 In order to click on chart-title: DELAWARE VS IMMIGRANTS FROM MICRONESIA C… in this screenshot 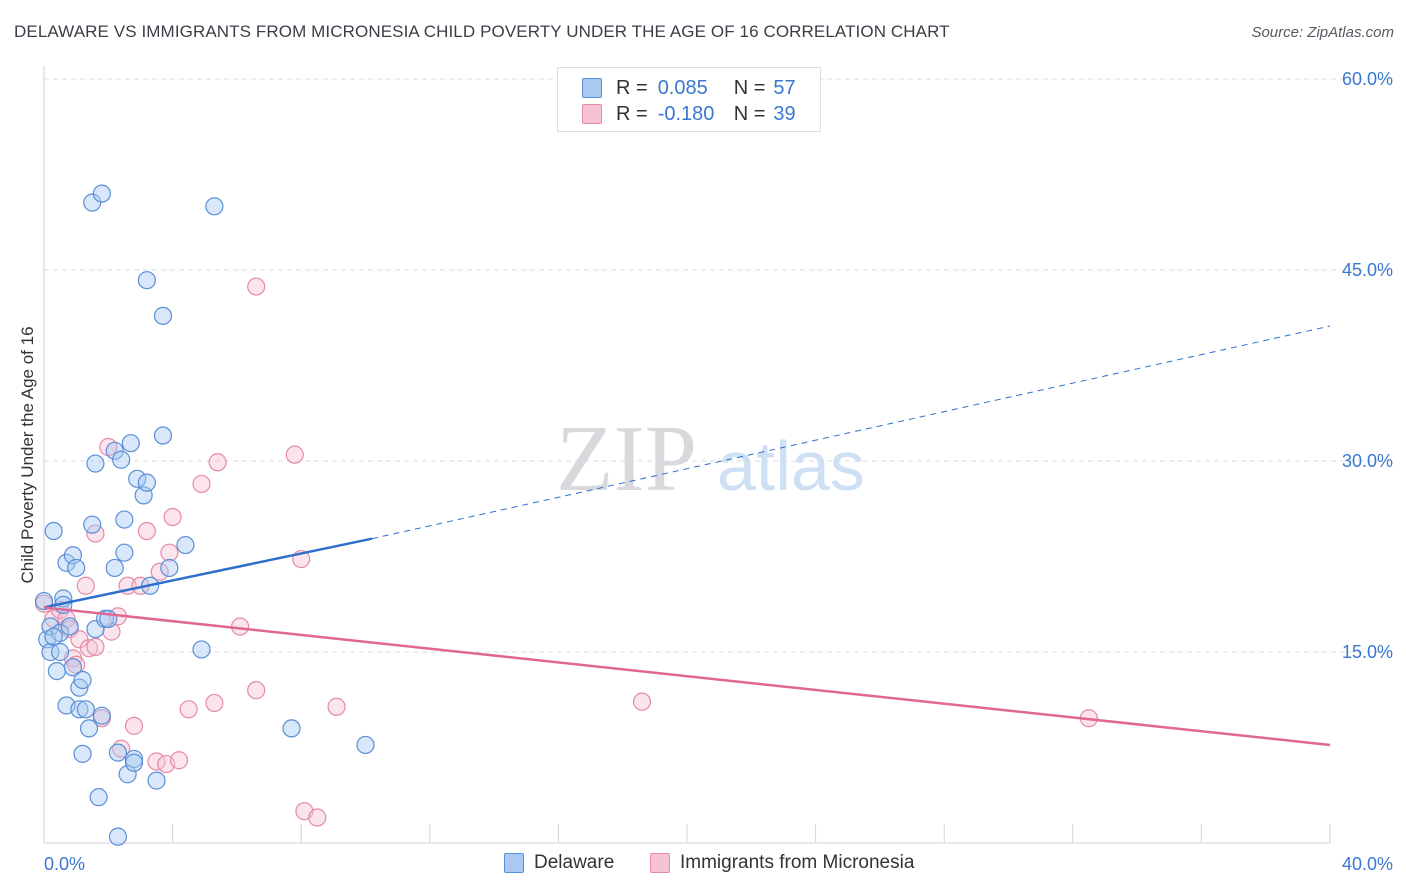, I will do `click(482, 31)`.